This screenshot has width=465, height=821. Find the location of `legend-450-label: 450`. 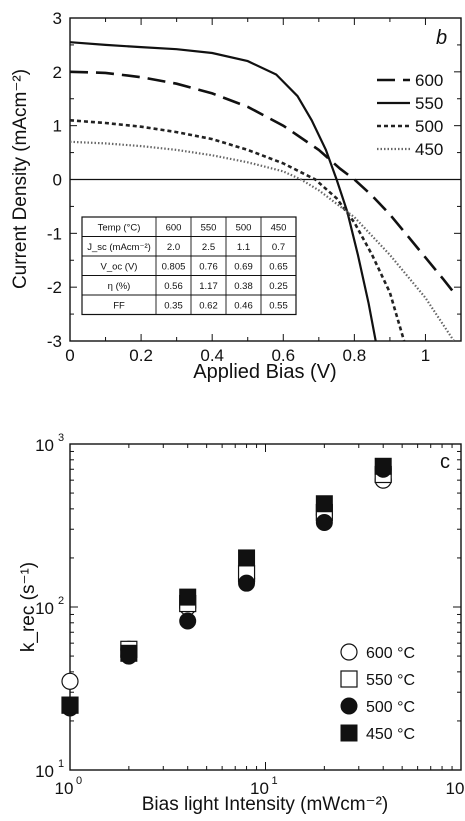

legend-450-label: 450 is located at coordinates (429, 149).